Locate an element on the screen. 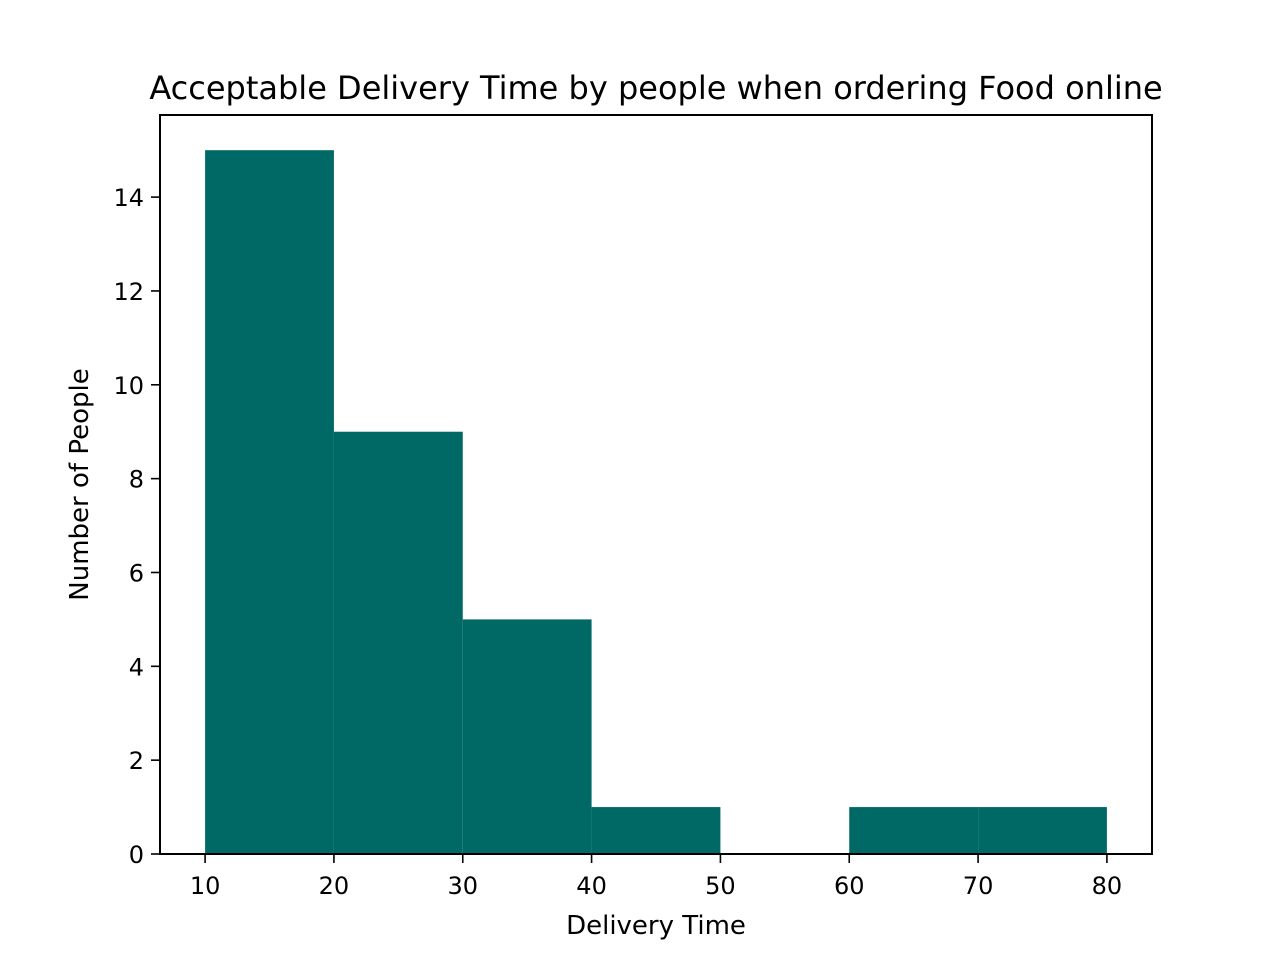 This screenshot has height=960, width=1280. x-tick-label: 50 is located at coordinates (720, 886).